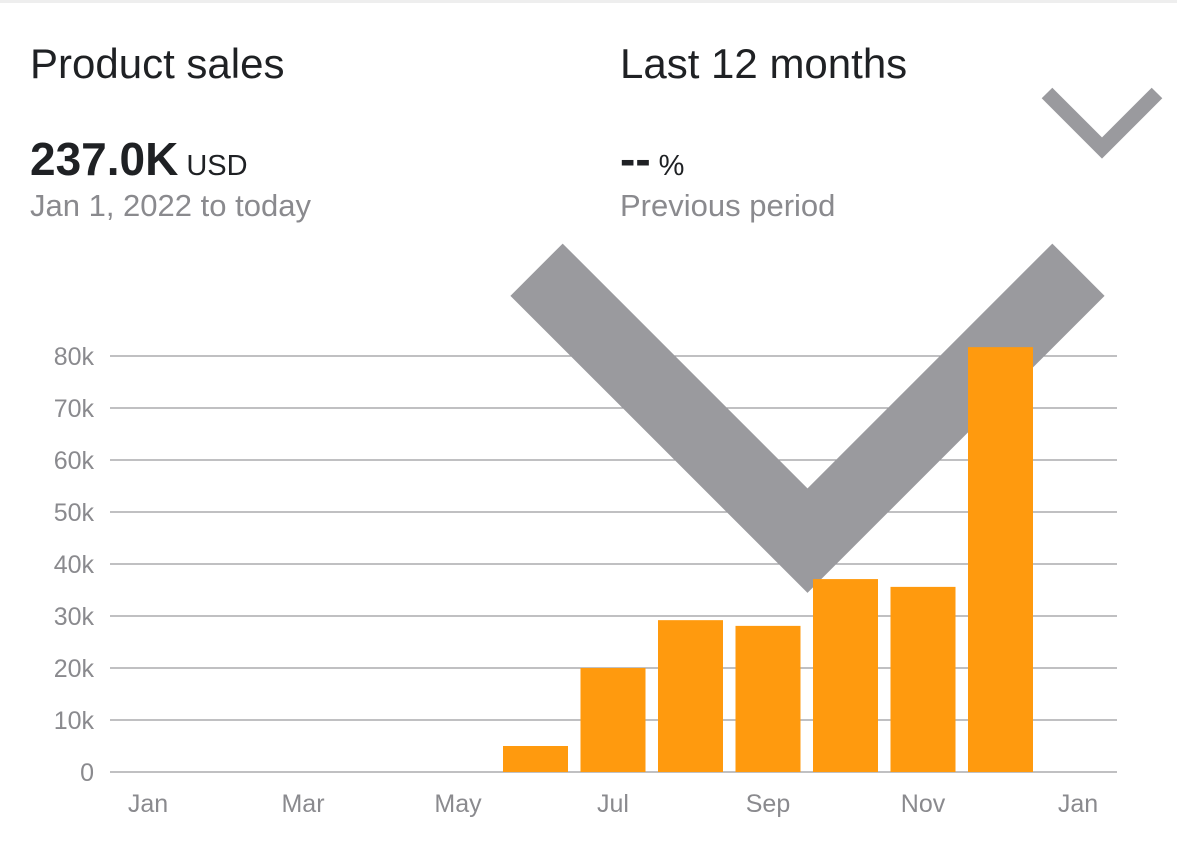  Describe the element at coordinates (768, 804) in the screenshot. I see `x-tick-label: Sep` at that location.